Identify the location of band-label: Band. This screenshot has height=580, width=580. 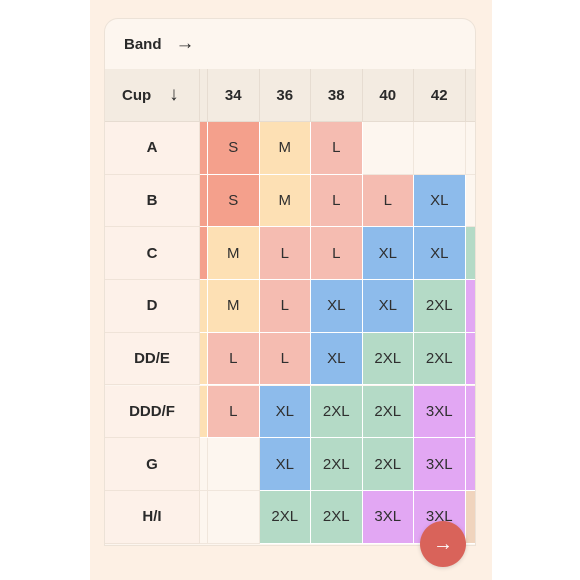
(143, 44).